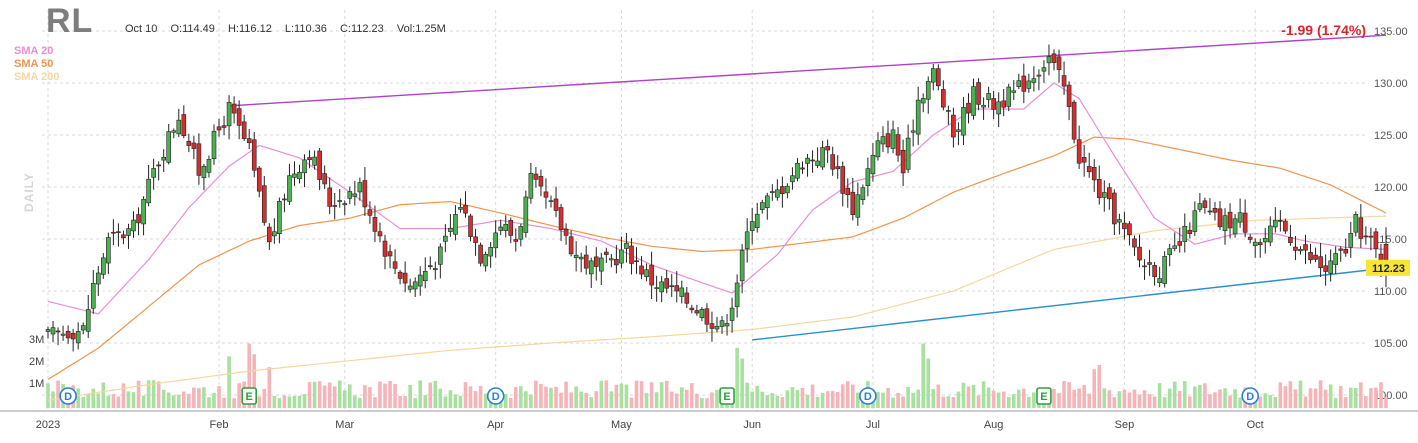 The width and height of the screenshot is (1418, 443). I want to click on legend-sma20: SMA 20, so click(34, 51).